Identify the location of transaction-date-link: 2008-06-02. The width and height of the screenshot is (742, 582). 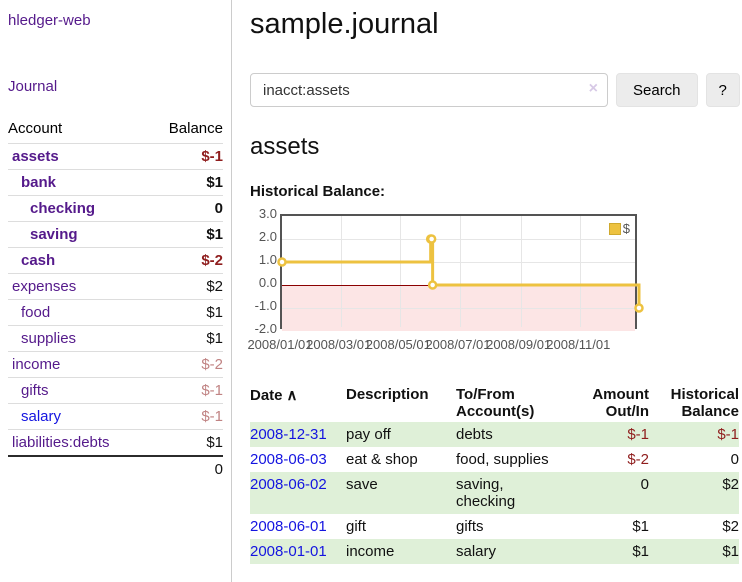
(288, 484).